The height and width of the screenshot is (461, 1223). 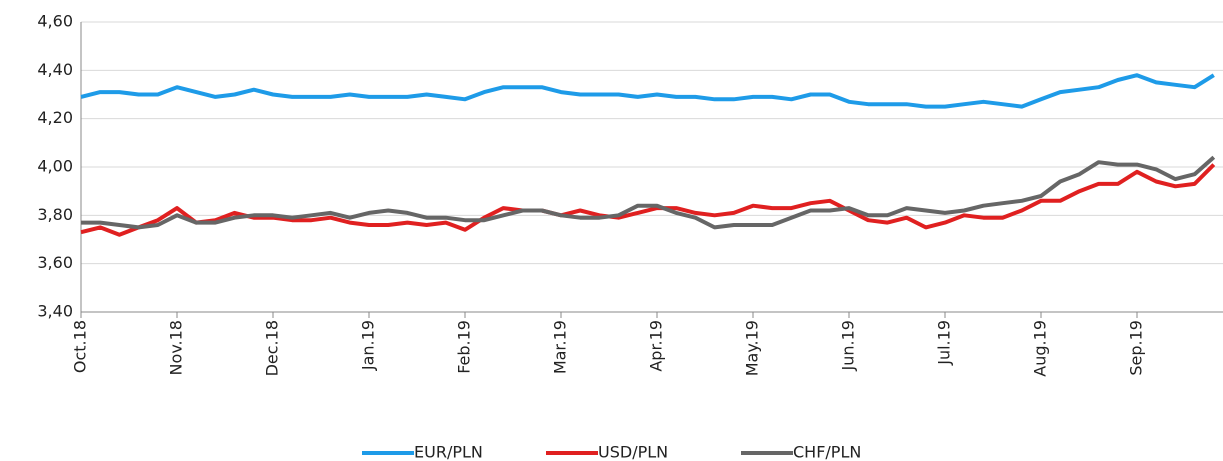 I want to click on x-tick-label: May.19, so click(x=752, y=348).